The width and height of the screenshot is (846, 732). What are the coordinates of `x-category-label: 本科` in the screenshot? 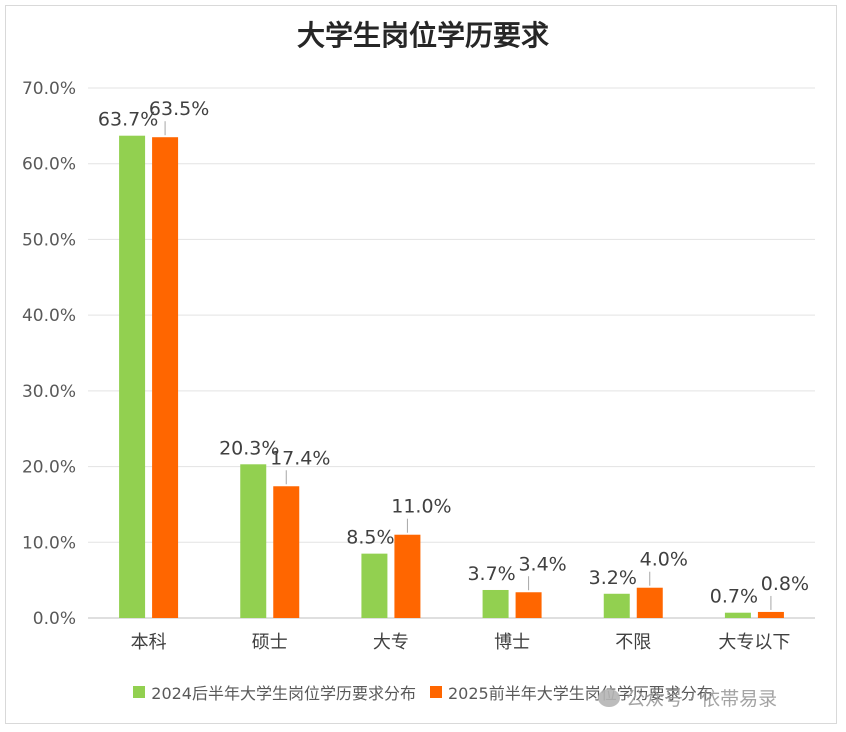 It's located at (149, 642).